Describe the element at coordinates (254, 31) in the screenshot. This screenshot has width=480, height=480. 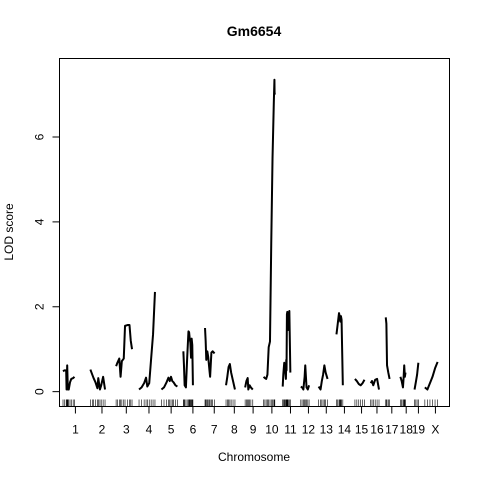
I see `chart-title: Gm6654` at that location.